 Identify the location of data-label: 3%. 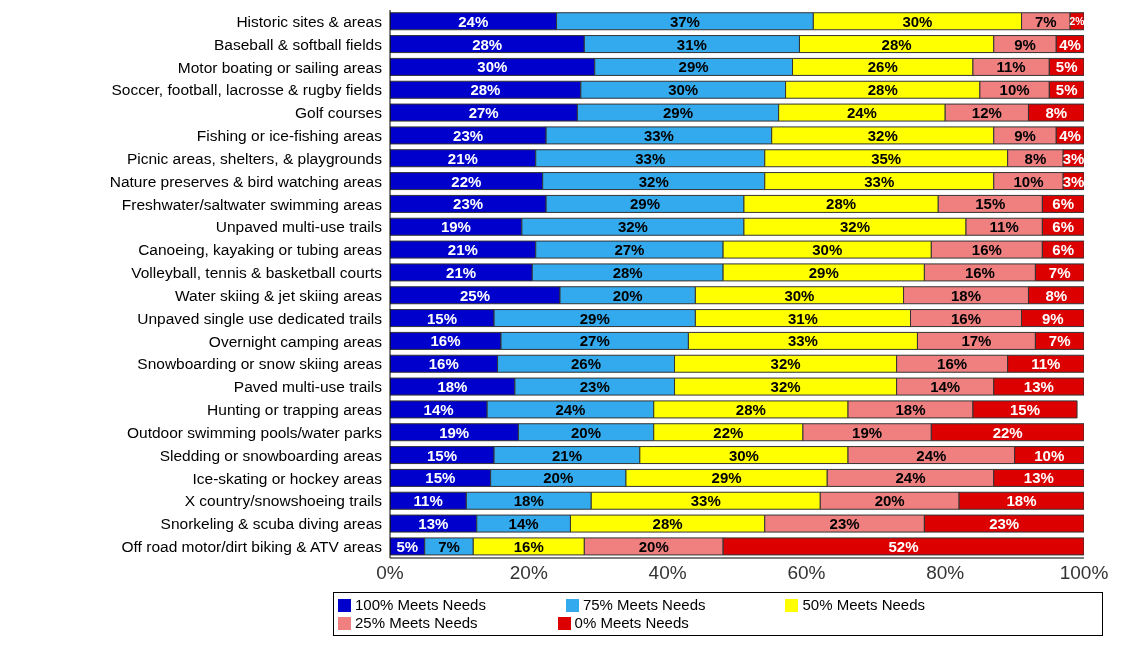
(1073, 181).